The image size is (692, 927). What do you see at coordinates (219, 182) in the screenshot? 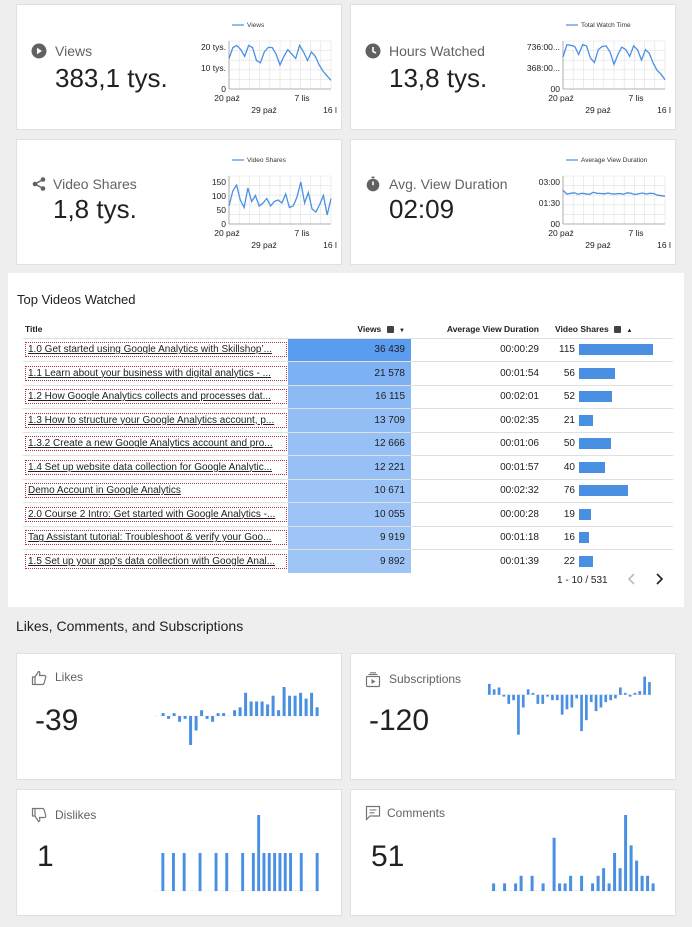
I see `y-tick-label: 150` at bounding box center [219, 182].